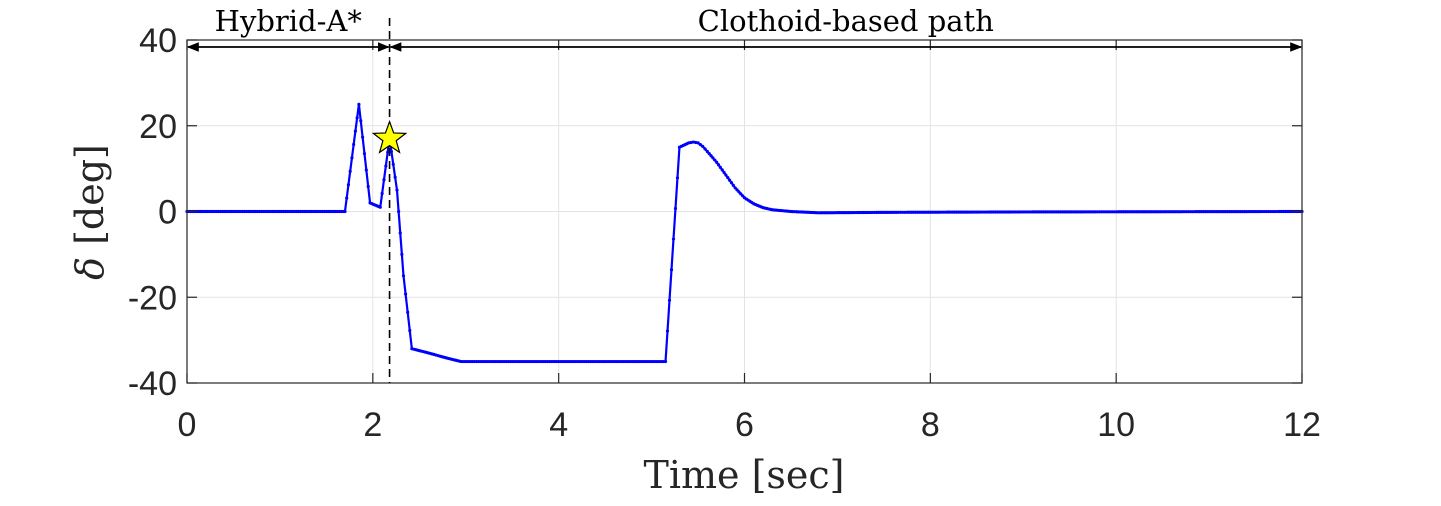 Image resolution: width=1441 pixels, height=506 pixels. I want to click on x-tick-label: 10, so click(1116, 425).